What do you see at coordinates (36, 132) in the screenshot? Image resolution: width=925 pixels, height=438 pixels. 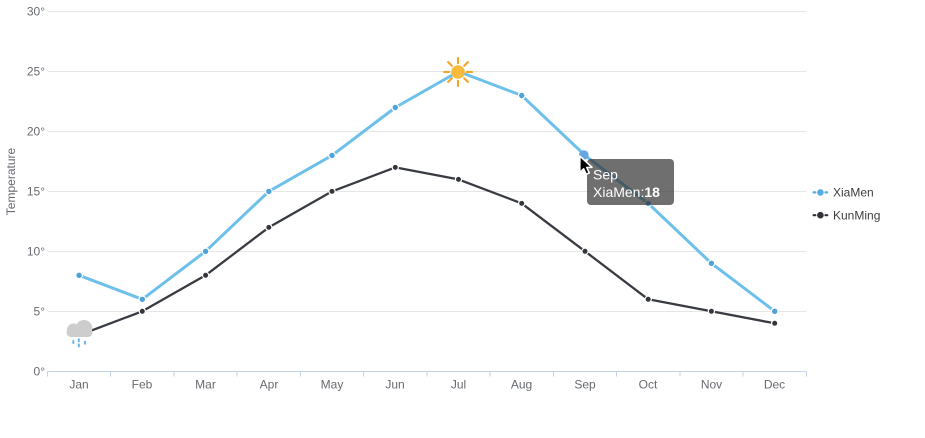 I see `svg-text: 20°` at bounding box center [36, 132].